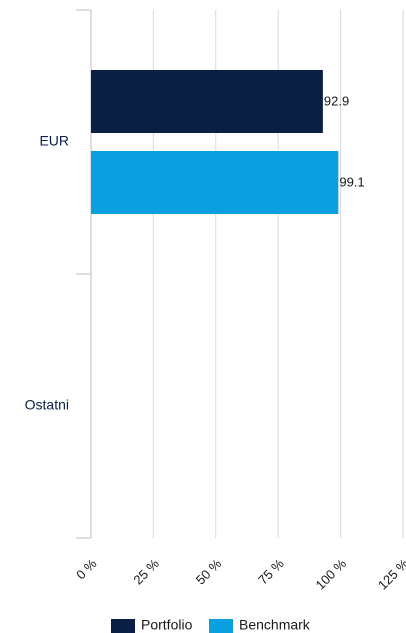  I want to click on x-tick-label: 50 %, so click(209, 572).